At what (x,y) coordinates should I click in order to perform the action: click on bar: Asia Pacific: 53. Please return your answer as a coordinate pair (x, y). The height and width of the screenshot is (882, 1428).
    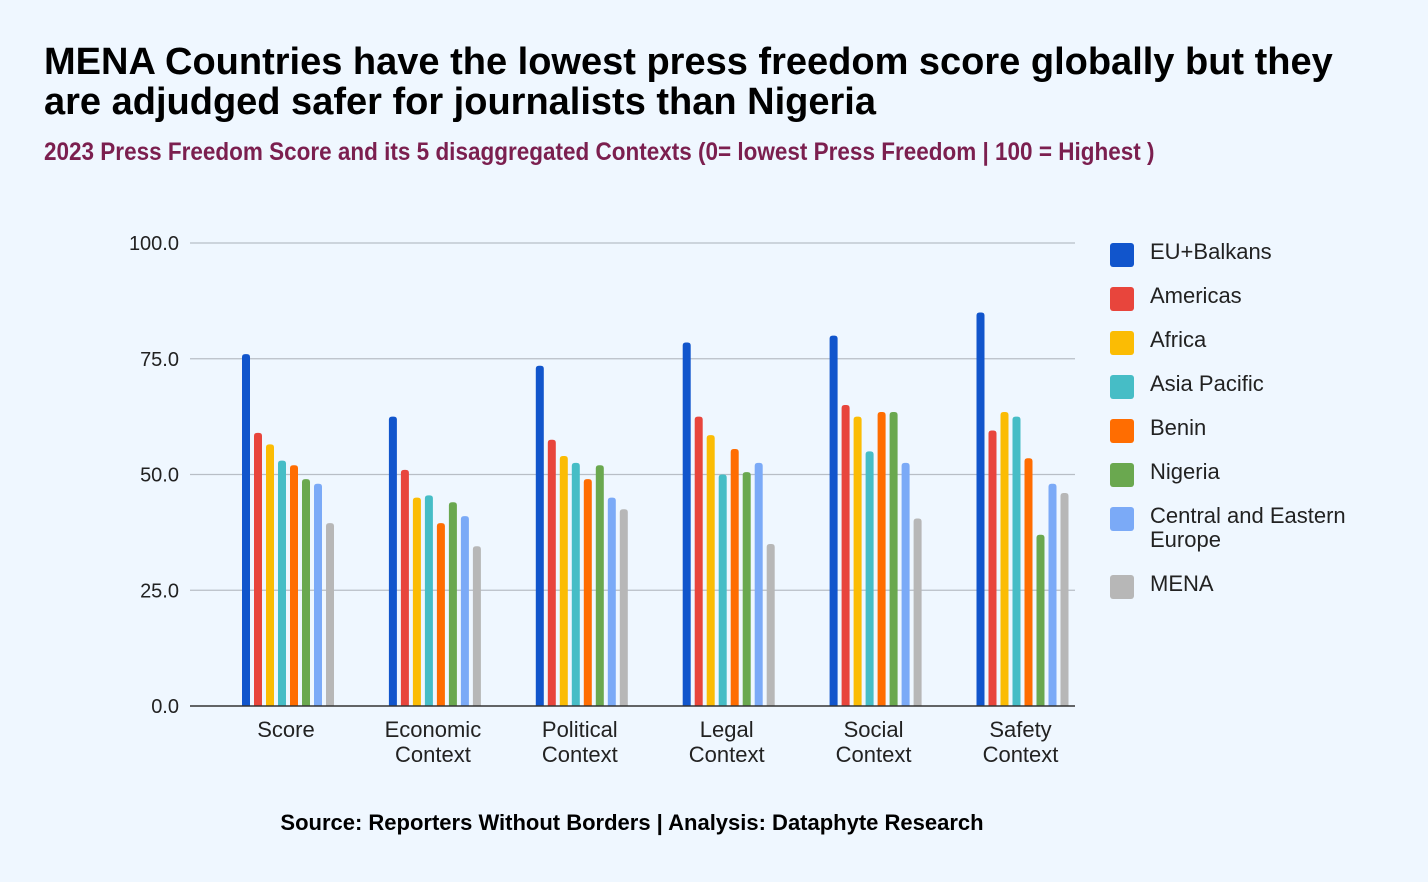
    Looking at the image, I should click on (282, 583).